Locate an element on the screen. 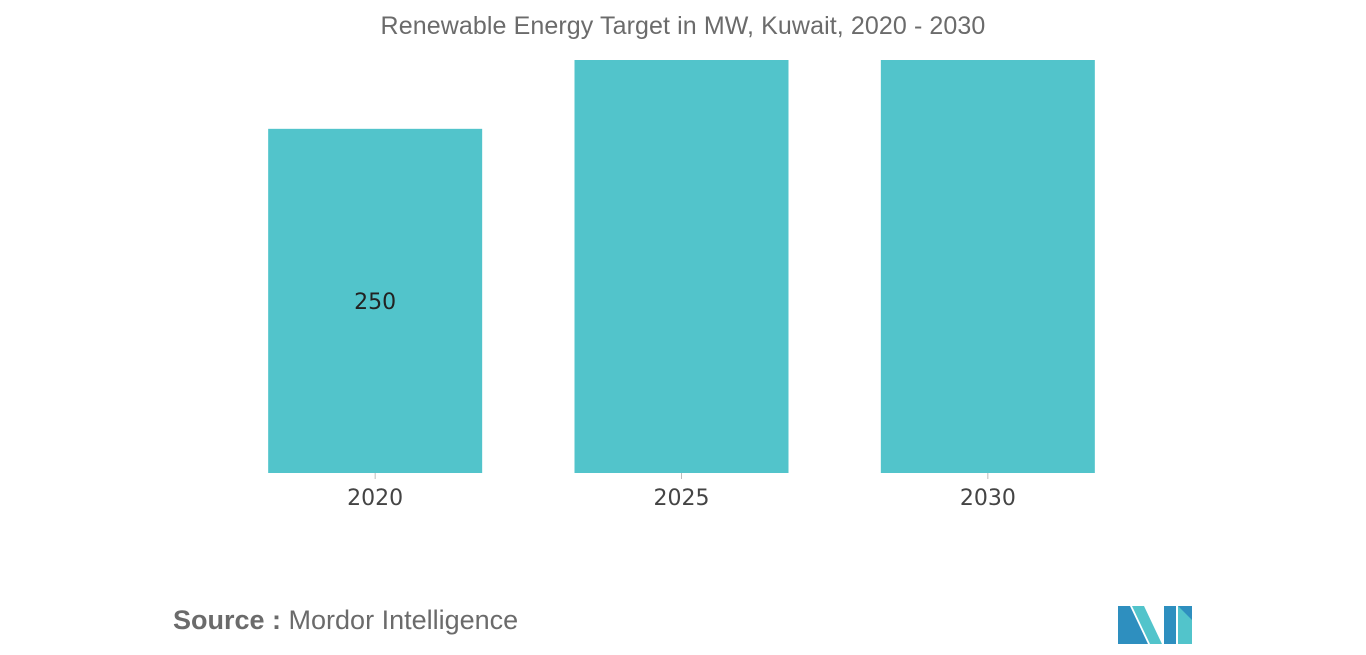 The height and width of the screenshot is (655, 1366). x-tick-label-2030: 2030 is located at coordinates (988, 498).